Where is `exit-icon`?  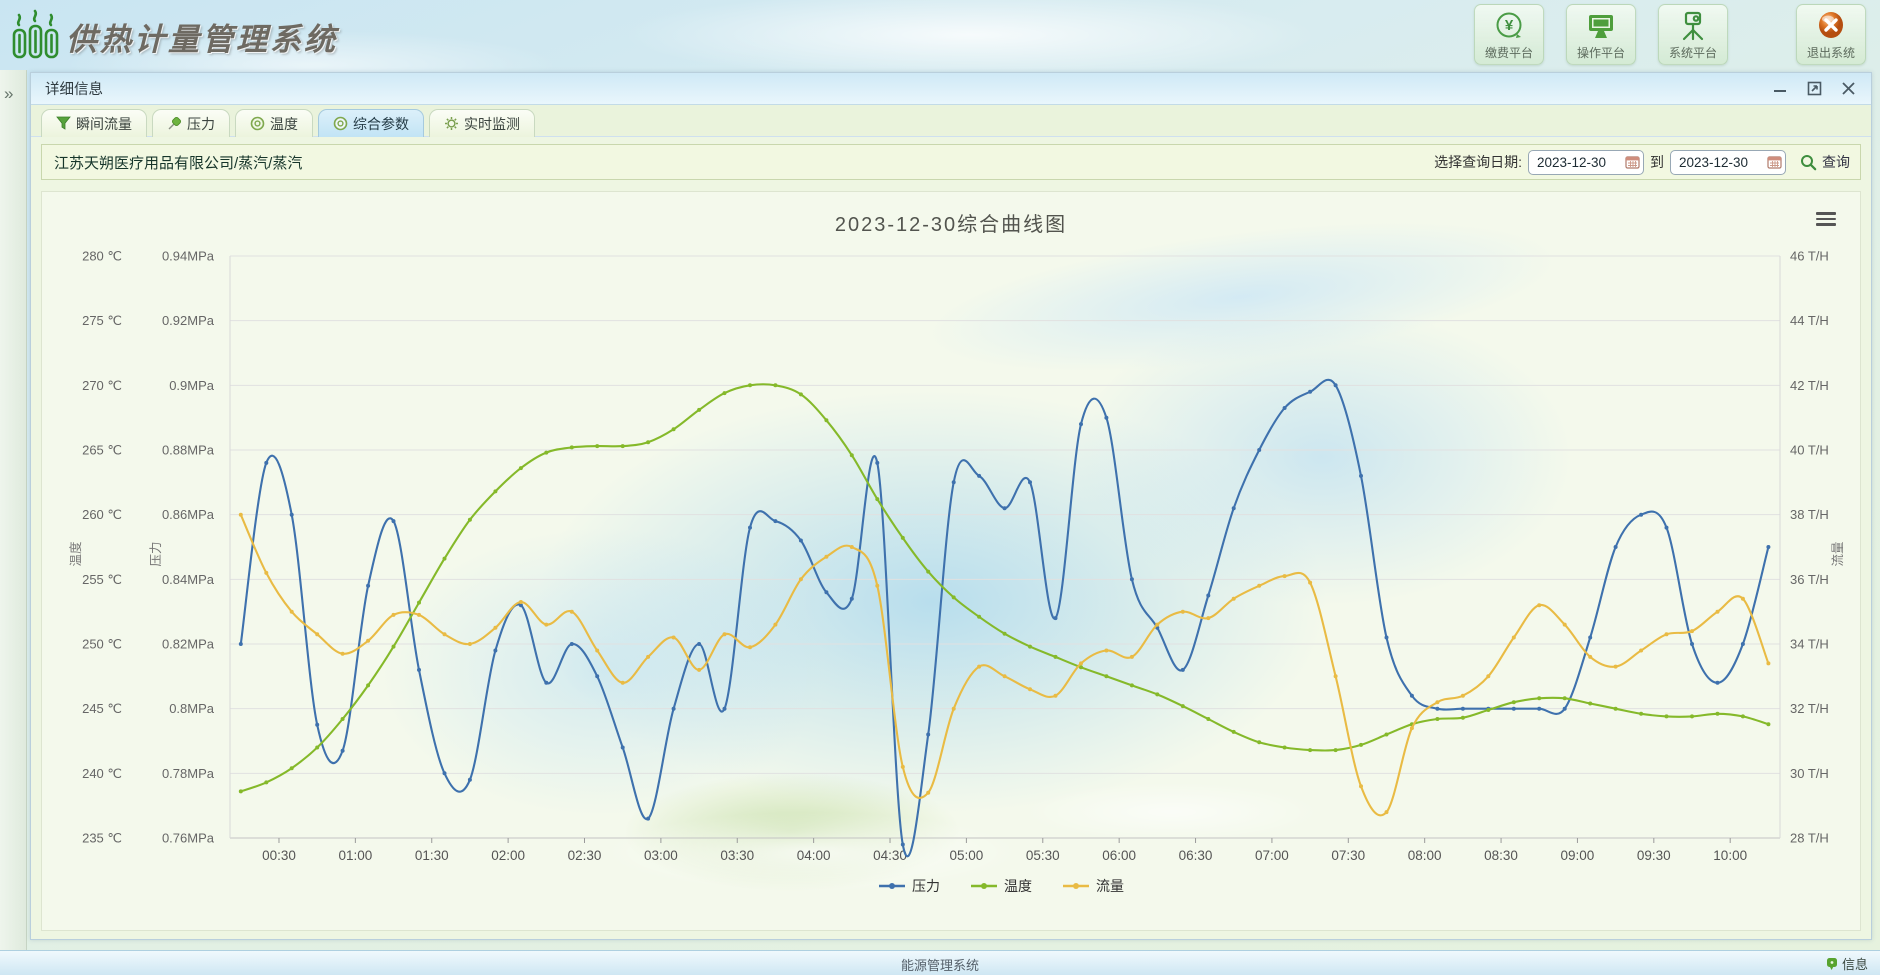
exit-icon is located at coordinates (1831, 26).